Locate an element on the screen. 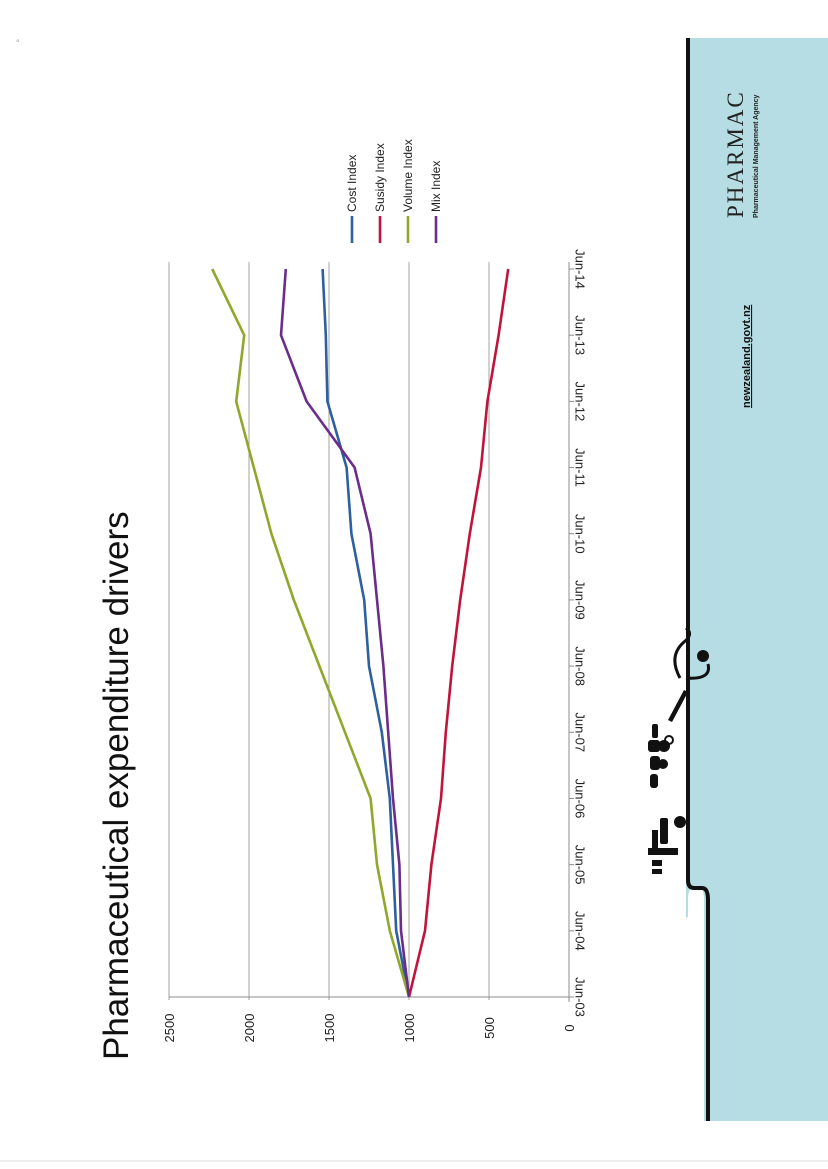  category-tick-label: Jun-13 is located at coordinates (580, 335).